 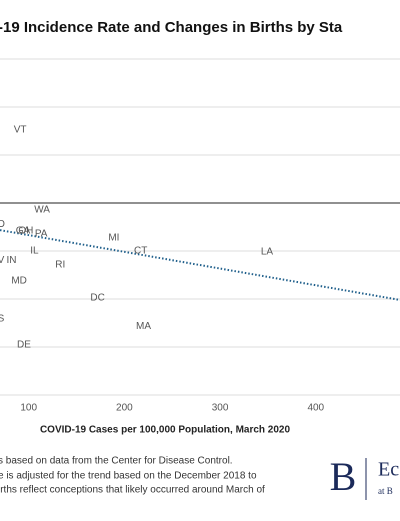 What do you see at coordinates (42, 210) in the screenshot?
I see `point-label: WA` at bounding box center [42, 210].